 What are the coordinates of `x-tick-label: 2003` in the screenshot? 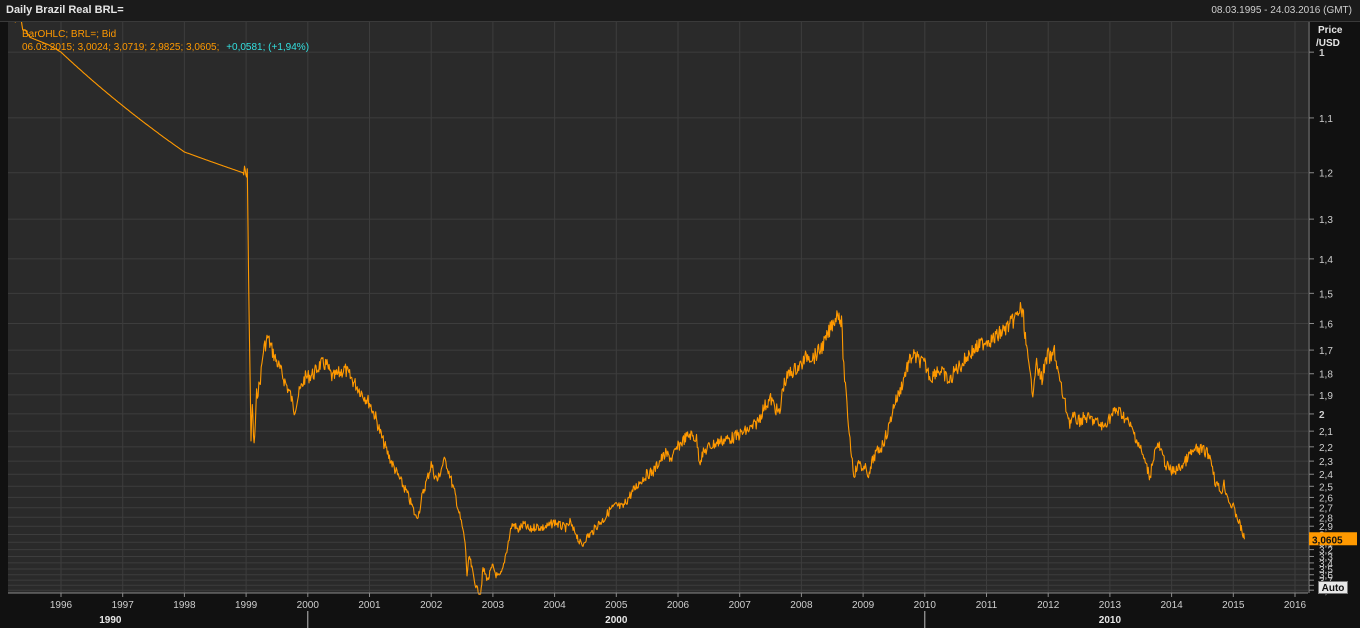 It's located at (493, 605).